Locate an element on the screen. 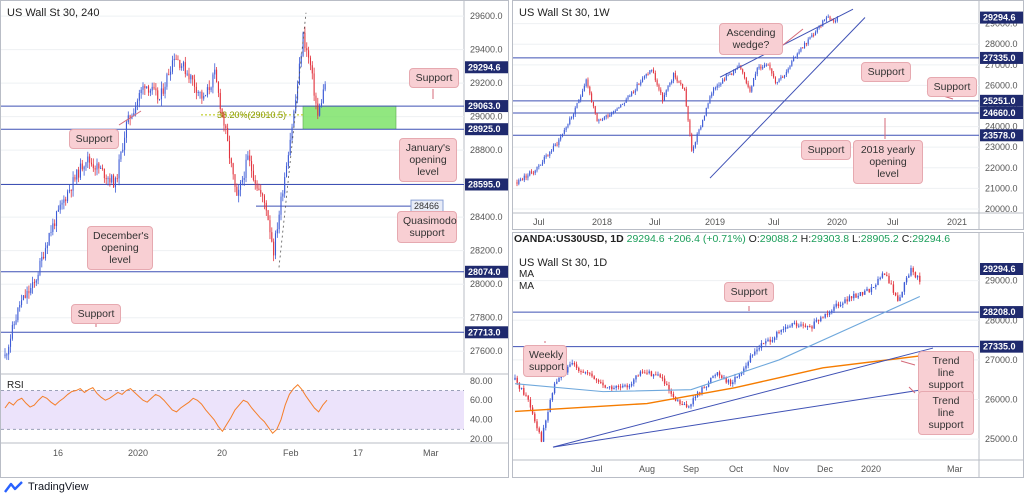 This screenshot has width=1024, height=498. y-tick-label: 28200.0 is located at coordinates (486, 251).